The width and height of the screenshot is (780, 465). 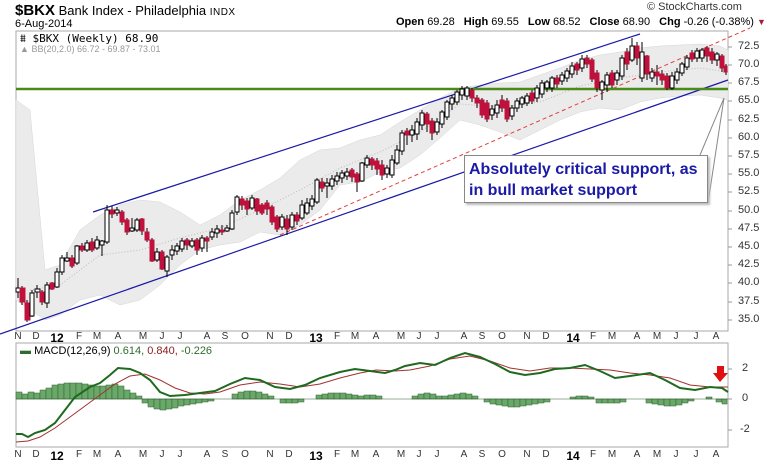 What do you see at coordinates (749, 246) in the screenshot?
I see `y-tick-label: 45.0` at bounding box center [749, 246].